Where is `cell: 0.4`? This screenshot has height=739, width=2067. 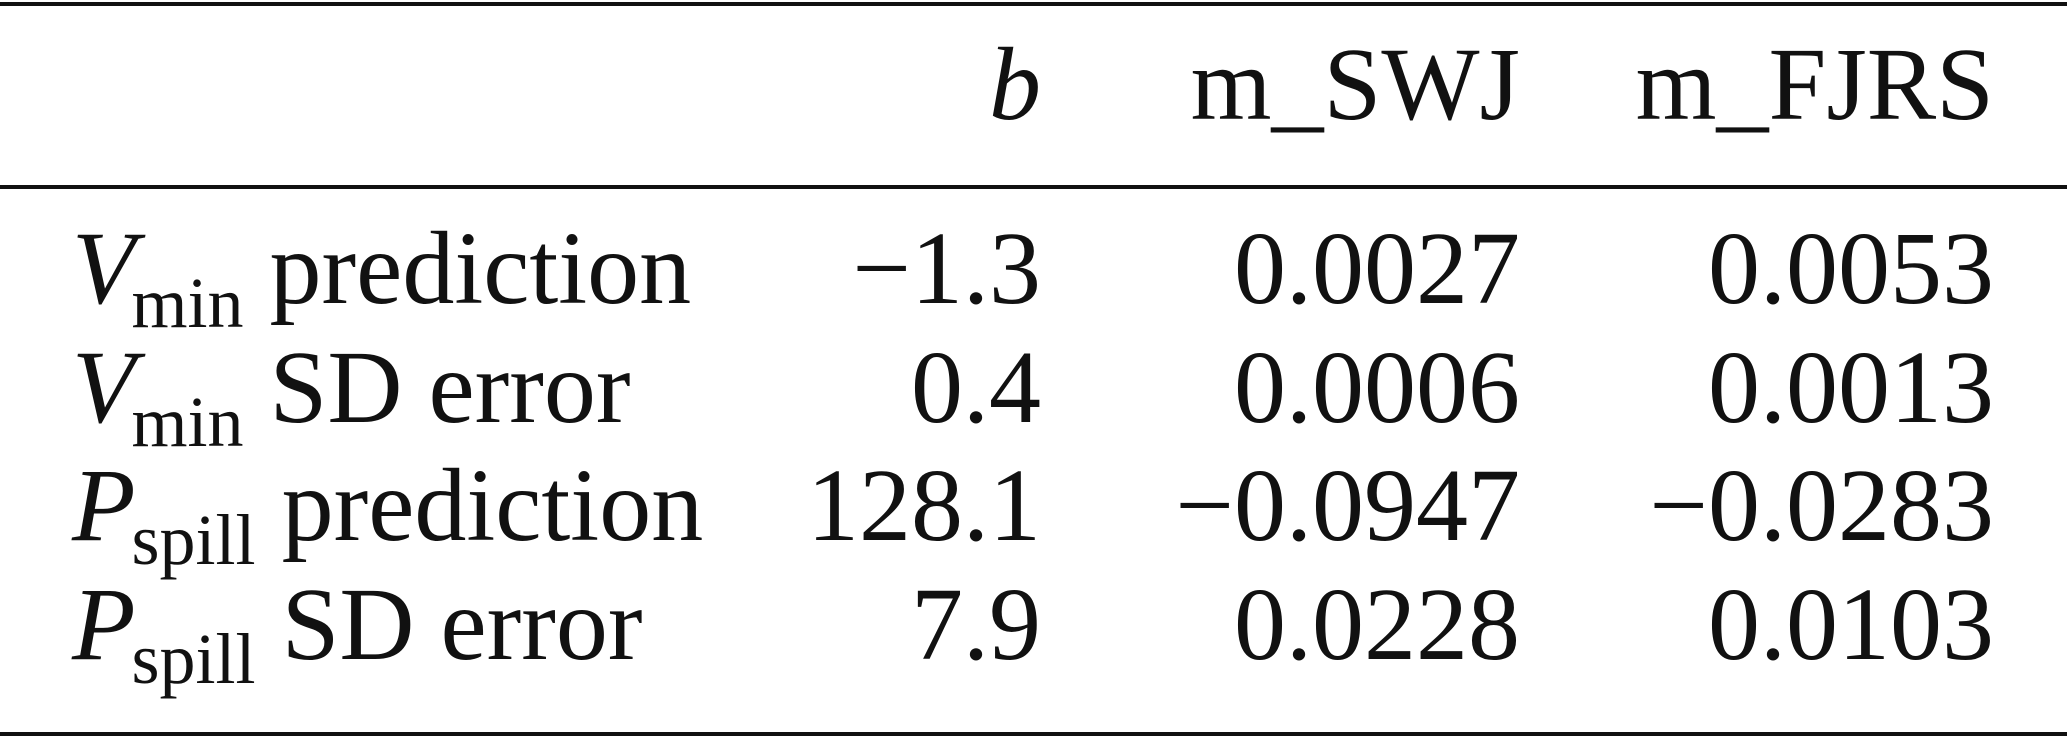 cell: 0.4 is located at coordinates (976, 387).